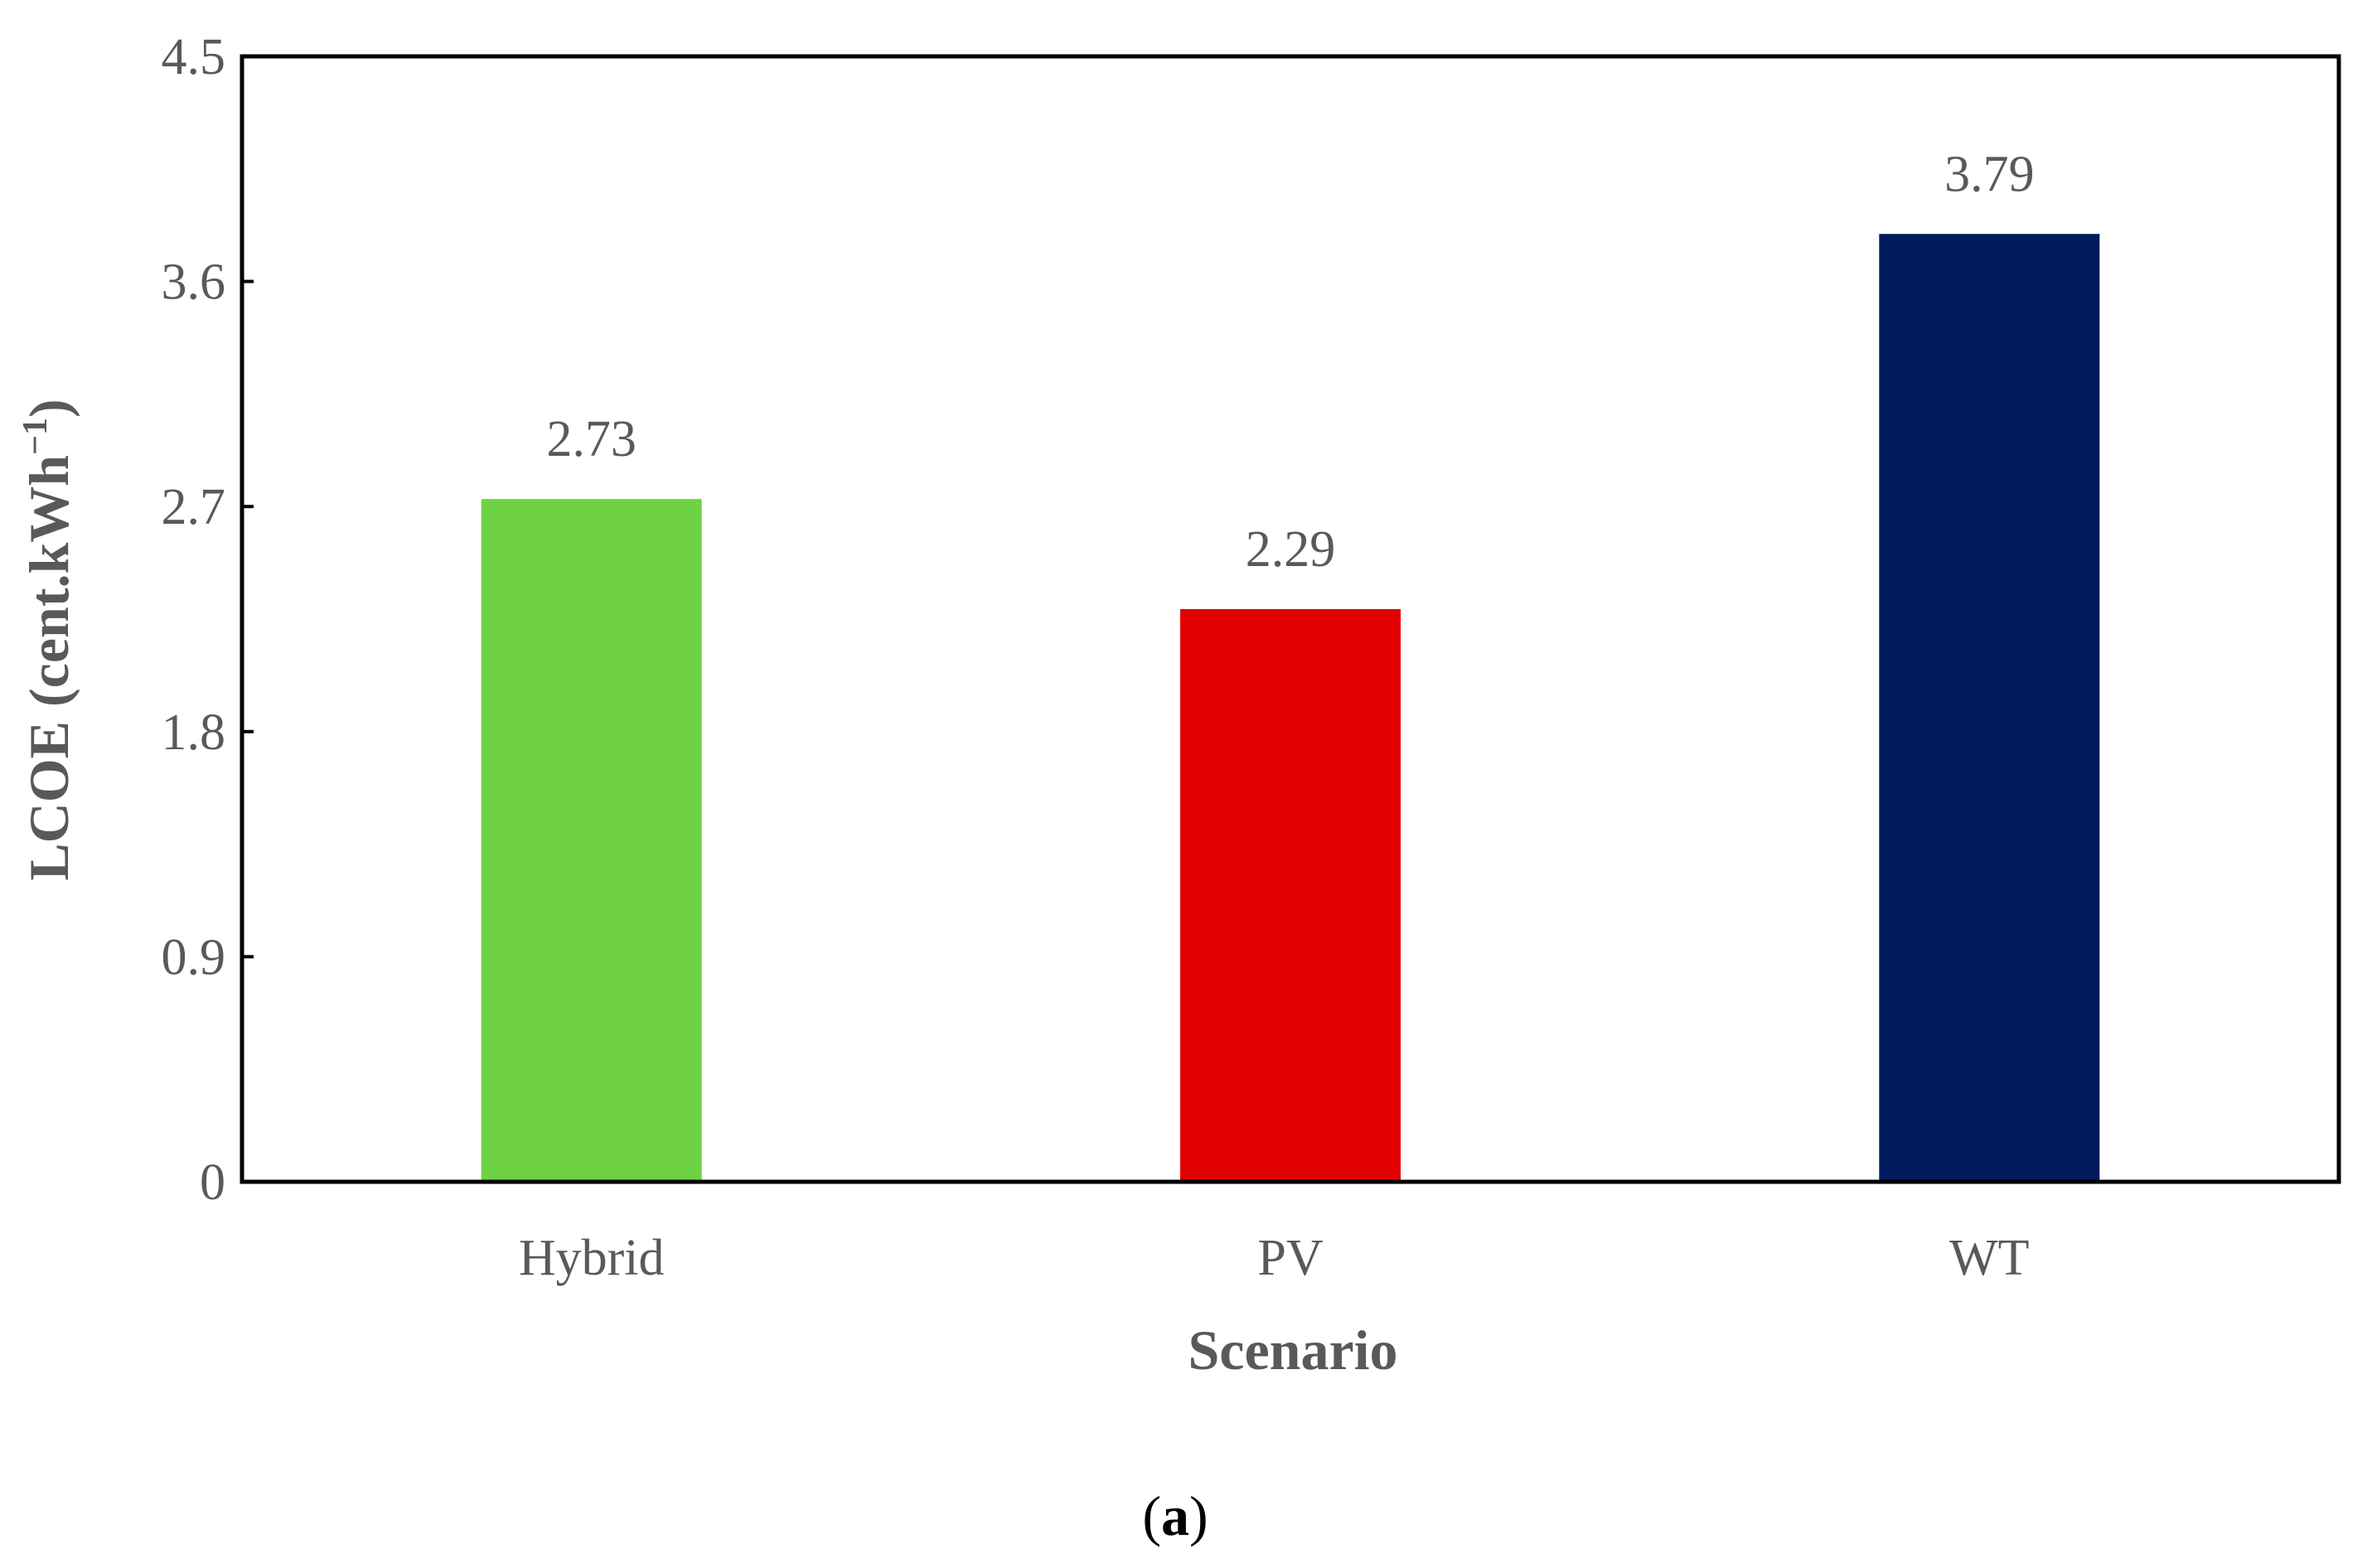  What do you see at coordinates (1989, 1258) in the screenshot?
I see `x-tick-label-wt: WT` at bounding box center [1989, 1258].